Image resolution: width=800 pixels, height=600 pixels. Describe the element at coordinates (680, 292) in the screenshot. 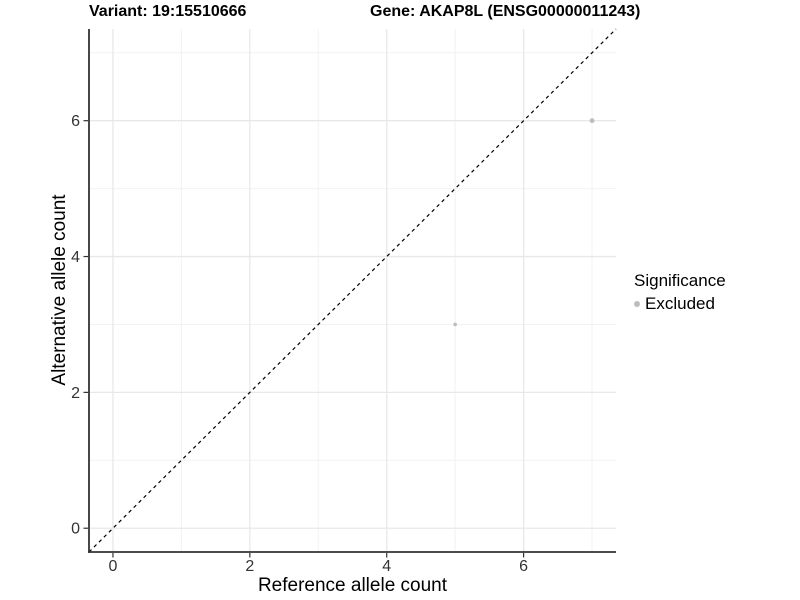

I see `legend: Significance Excluded` at that location.